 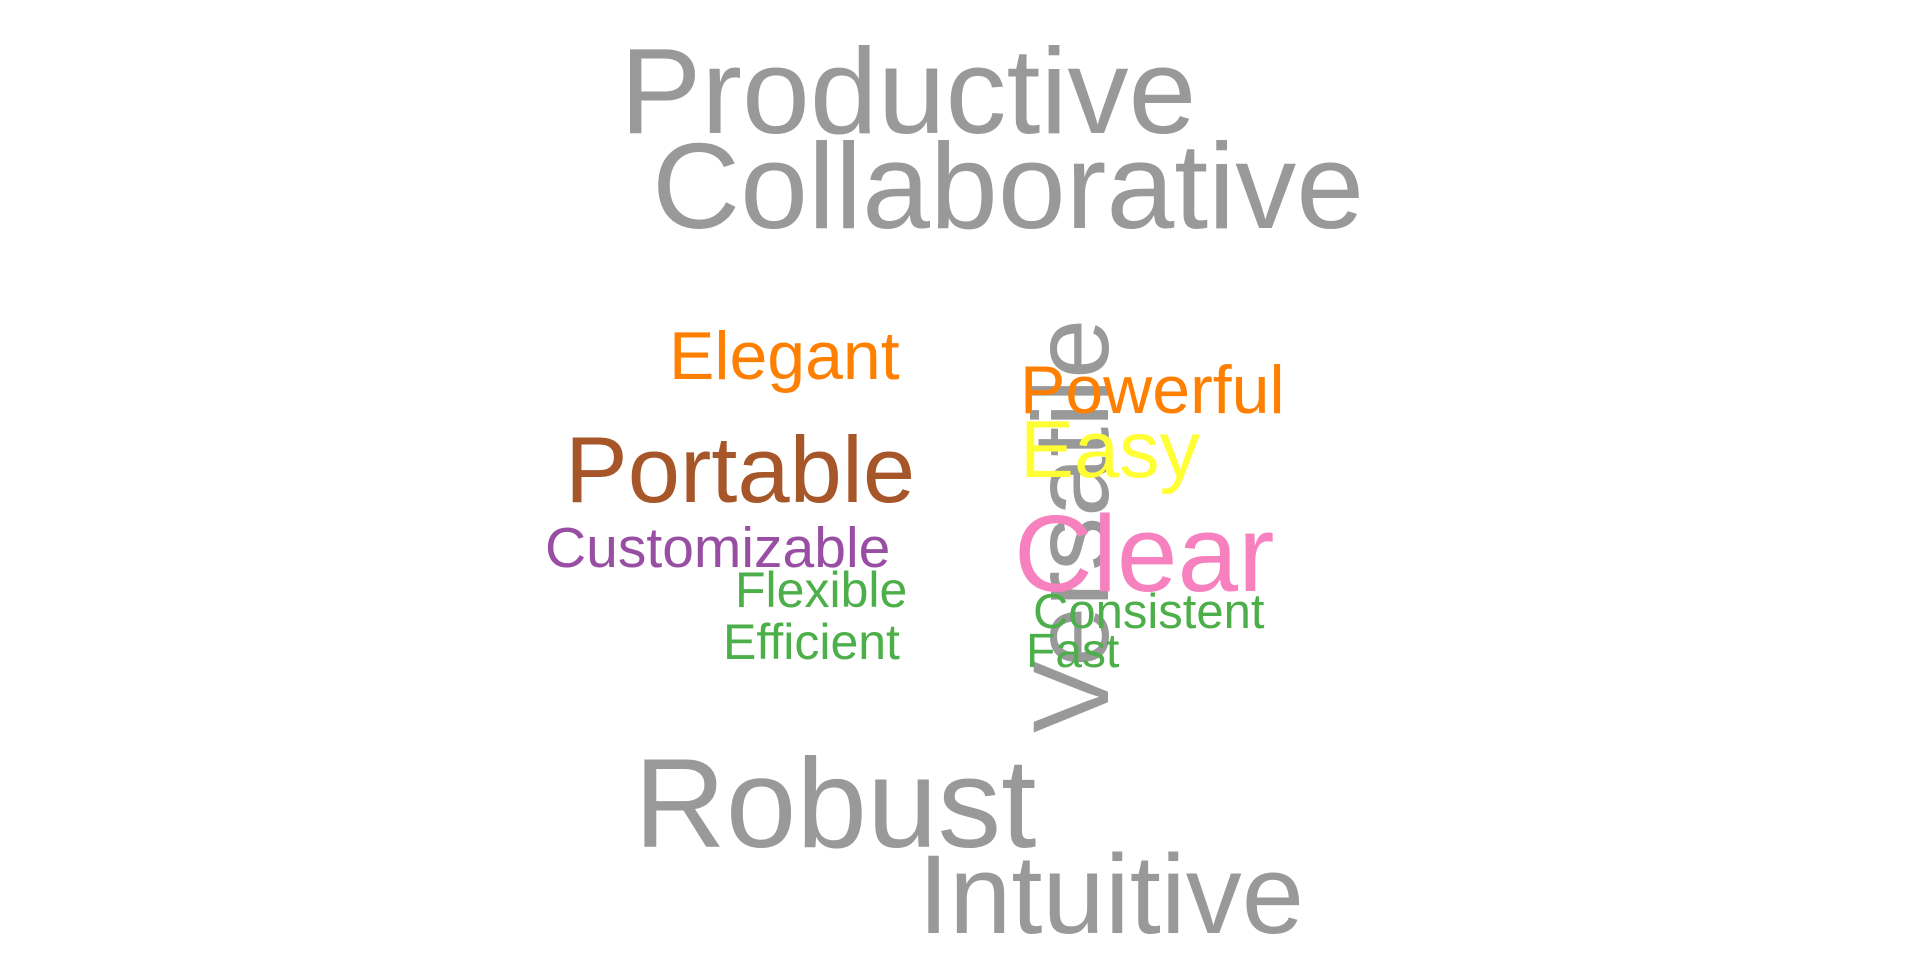 What do you see at coordinates (740, 469) in the screenshot?
I see `word-portable: Portable` at bounding box center [740, 469].